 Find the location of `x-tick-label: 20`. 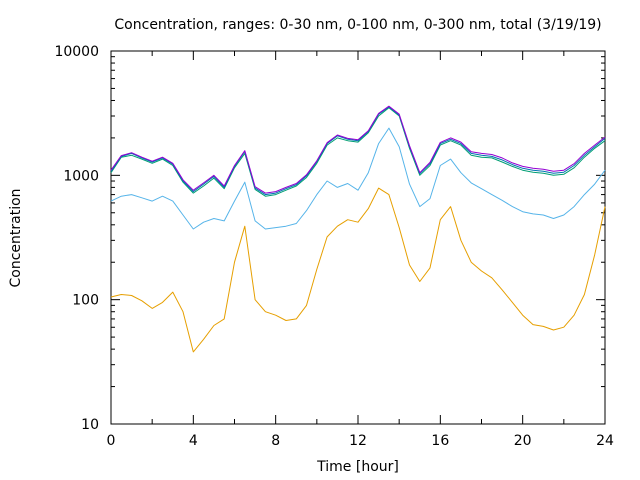

x-tick-label: 20 is located at coordinates (523, 441).